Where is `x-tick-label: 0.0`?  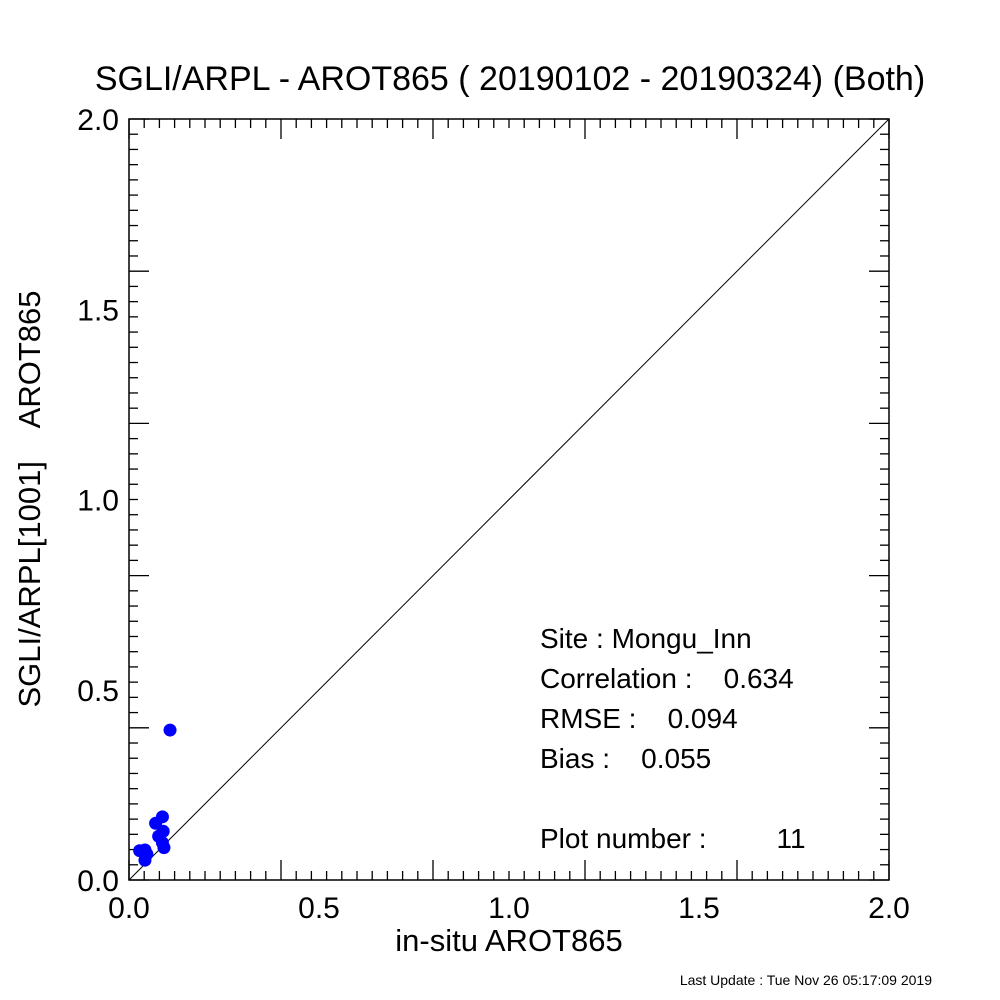 x-tick-label: 0.0 is located at coordinates (129, 908).